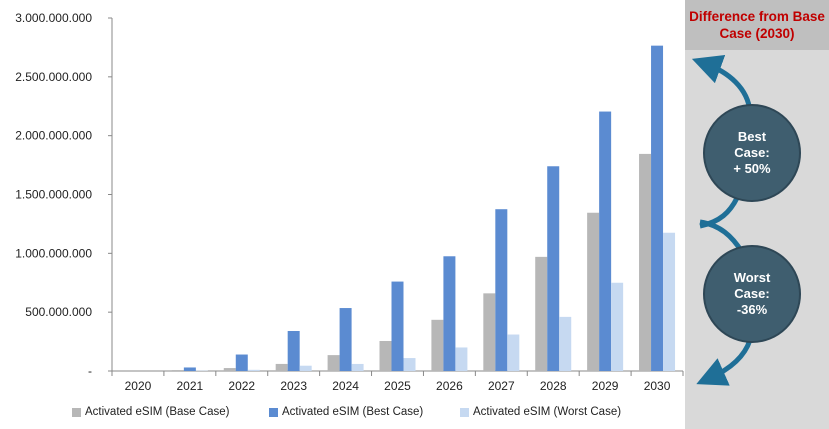 This screenshot has height=429, width=829. I want to click on x-tick-label: 2029, so click(605, 386).